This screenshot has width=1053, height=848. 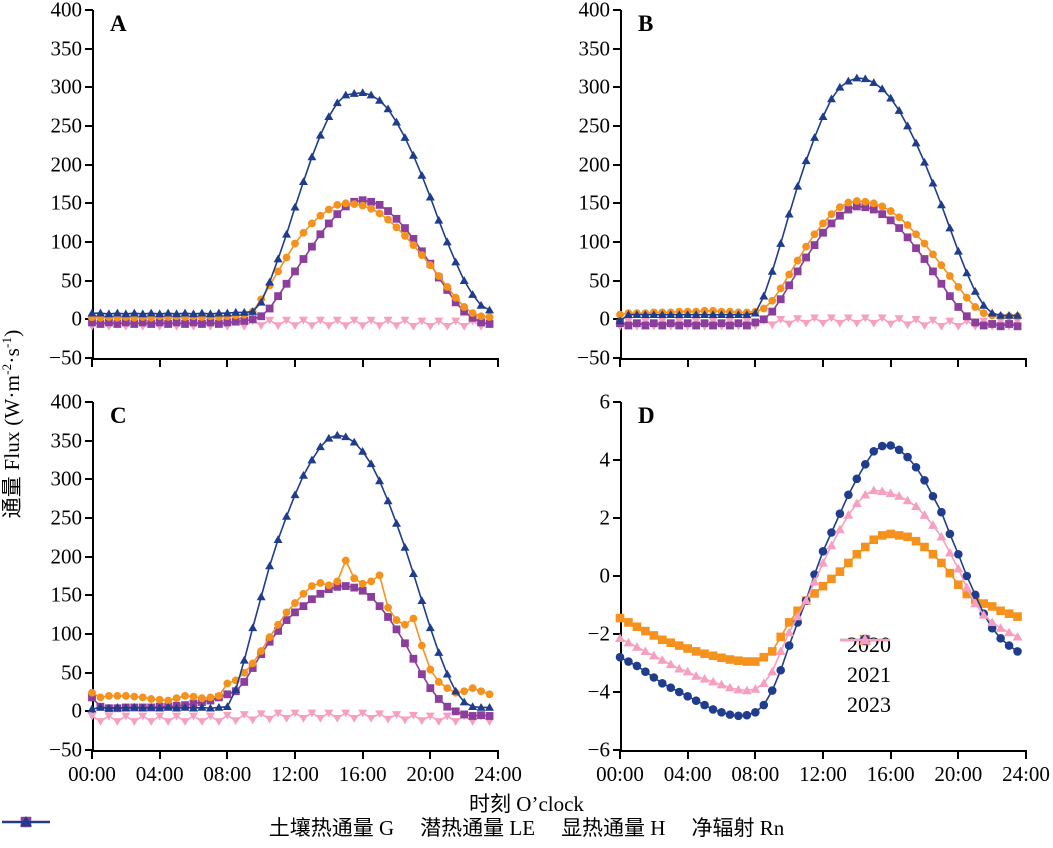 I want to click on series-legend: 土壤热通量 G 潜热通量 LE 显热通量 H 净辐射 Rn, so click(x=526, y=827).